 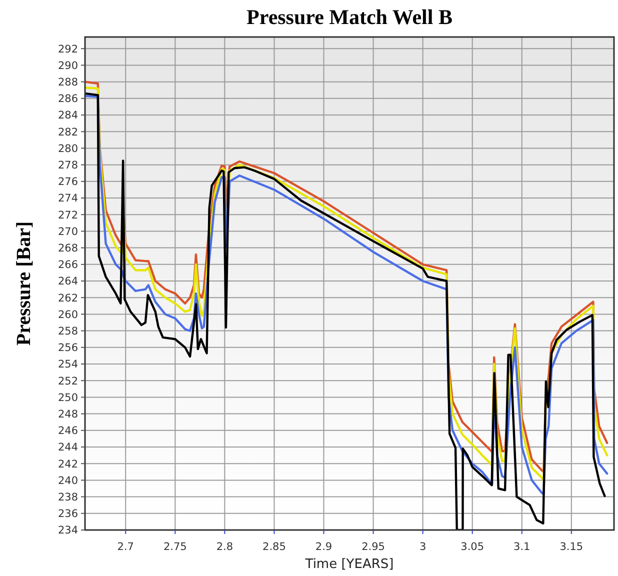 I want to click on x-tick-label: 3.05, so click(x=472, y=547).